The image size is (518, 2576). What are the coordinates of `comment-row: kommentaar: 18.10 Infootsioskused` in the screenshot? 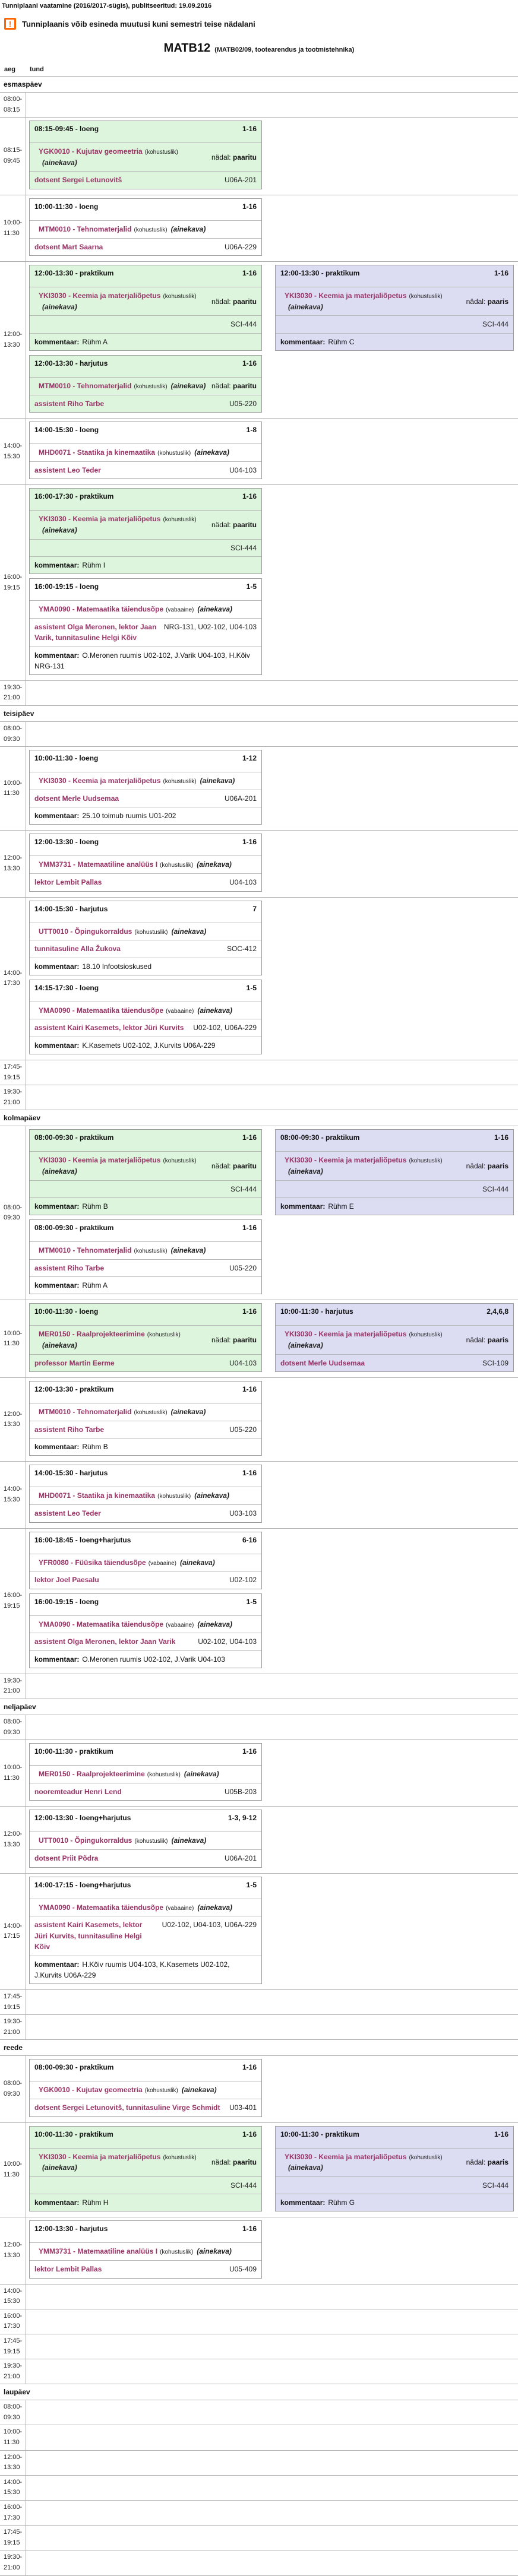 It's located at (145, 966).